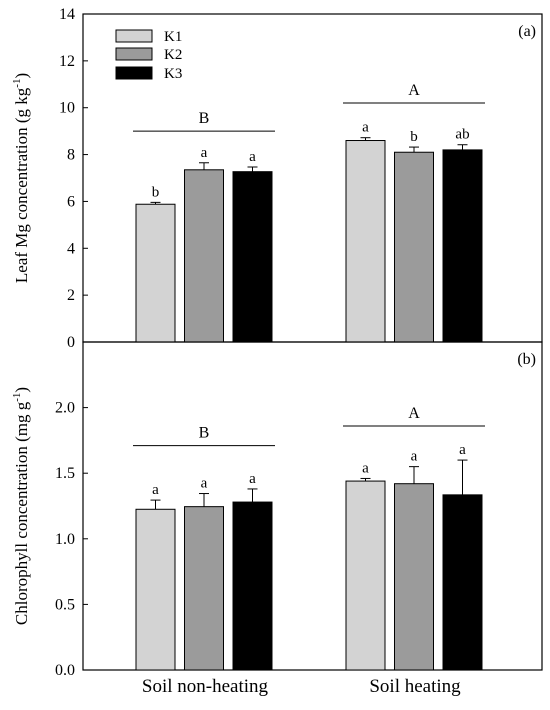 The width and height of the screenshot is (550, 710). Describe the element at coordinates (414, 413) in the screenshot. I see `group-letter-1-1: A` at that location.